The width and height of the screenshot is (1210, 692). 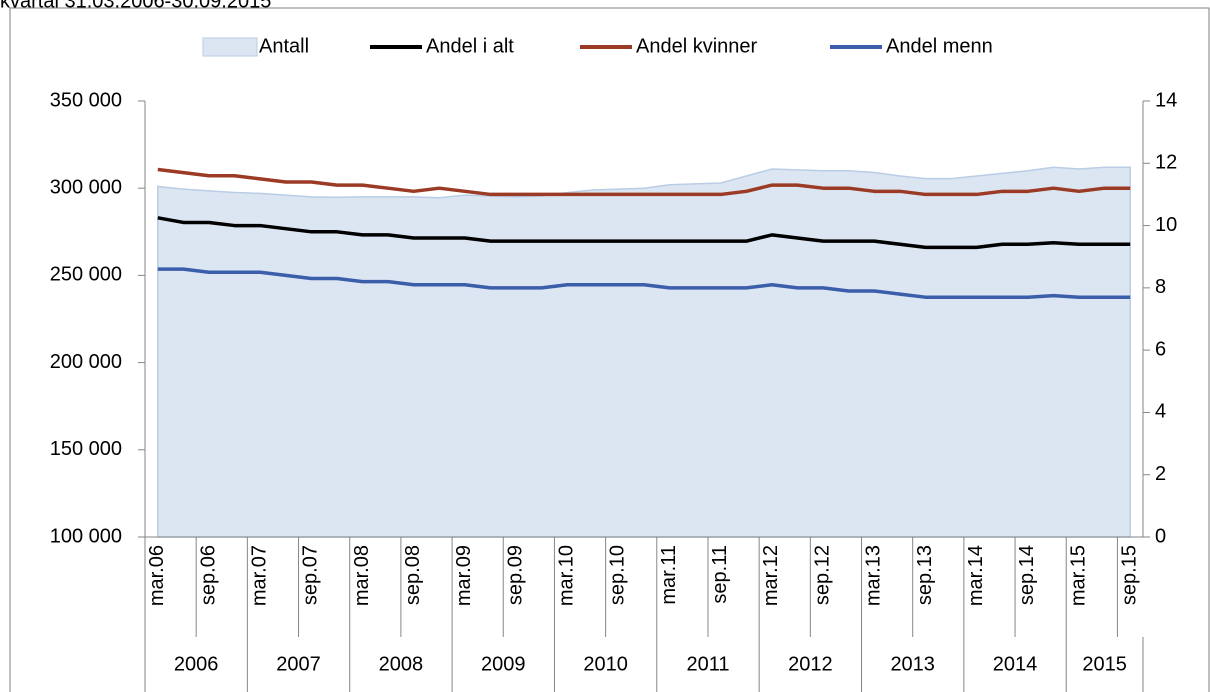 I want to click on legend-label: Antall, so click(x=284, y=46).